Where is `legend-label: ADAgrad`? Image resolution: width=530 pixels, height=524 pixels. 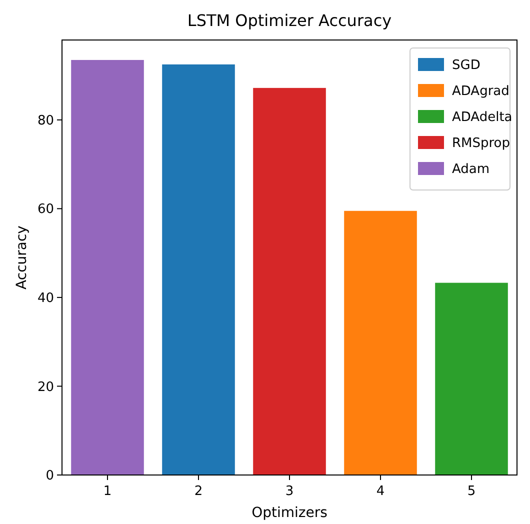
legend-label: ADAgrad is located at coordinates (481, 92).